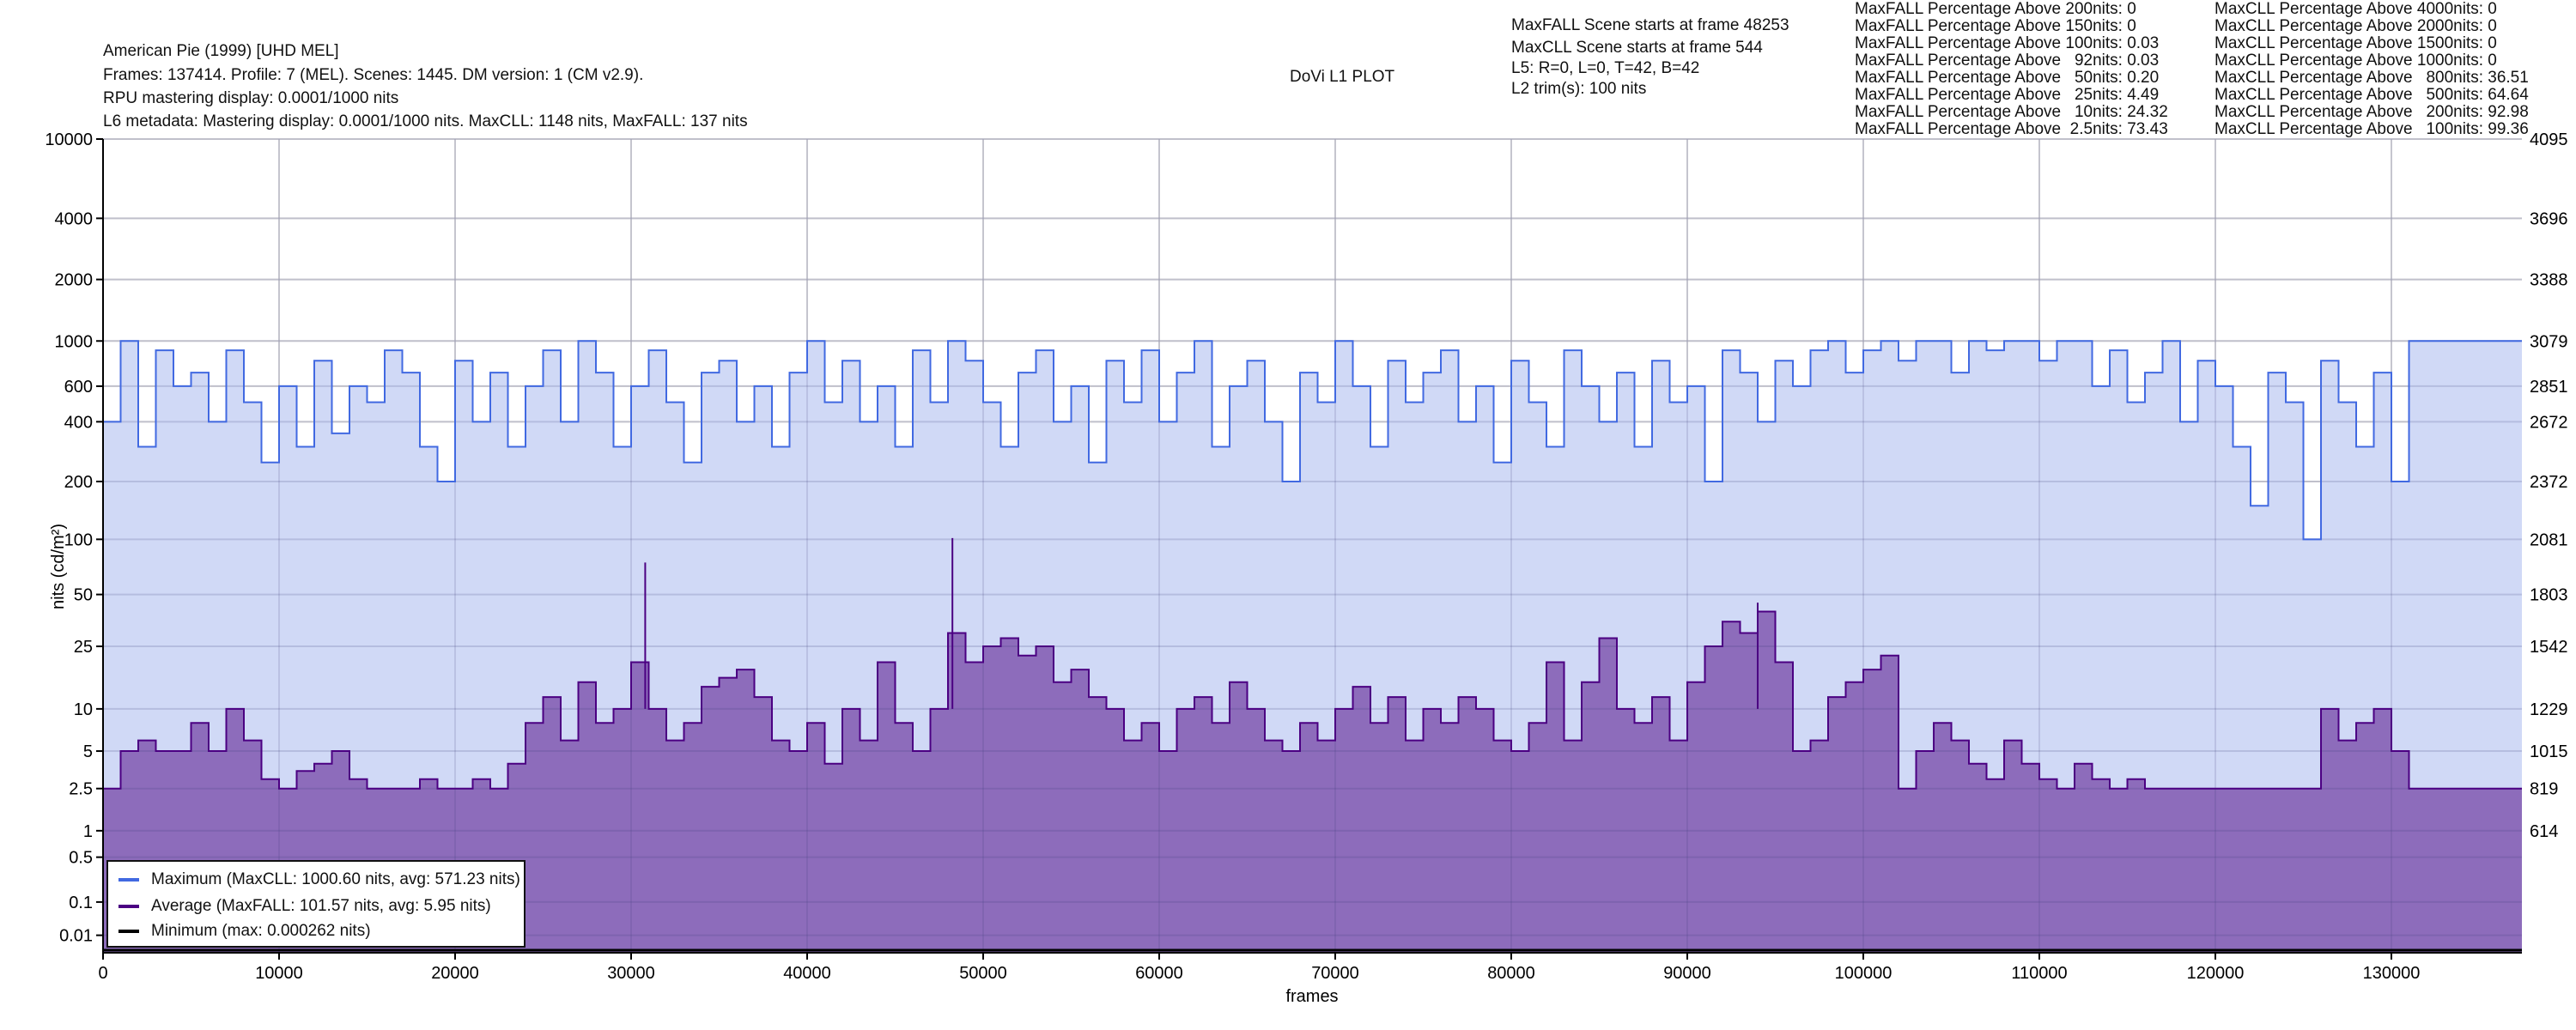 The width and height of the screenshot is (2576, 1030). Describe the element at coordinates (78, 387) in the screenshot. I see `y-tick-label-left: 600` at that location.